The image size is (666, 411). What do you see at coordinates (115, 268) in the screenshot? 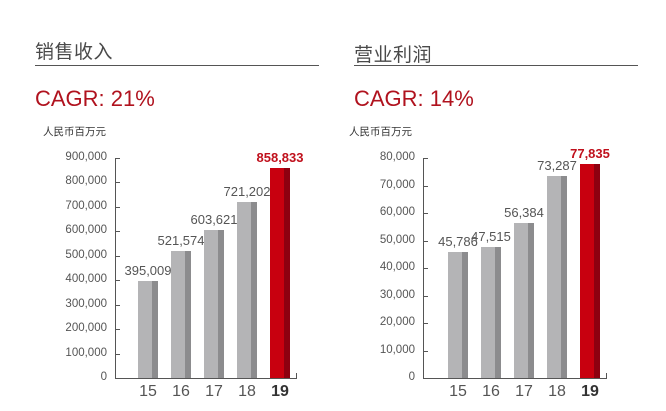
I see `y-axis` at bounding box center [115, 268].